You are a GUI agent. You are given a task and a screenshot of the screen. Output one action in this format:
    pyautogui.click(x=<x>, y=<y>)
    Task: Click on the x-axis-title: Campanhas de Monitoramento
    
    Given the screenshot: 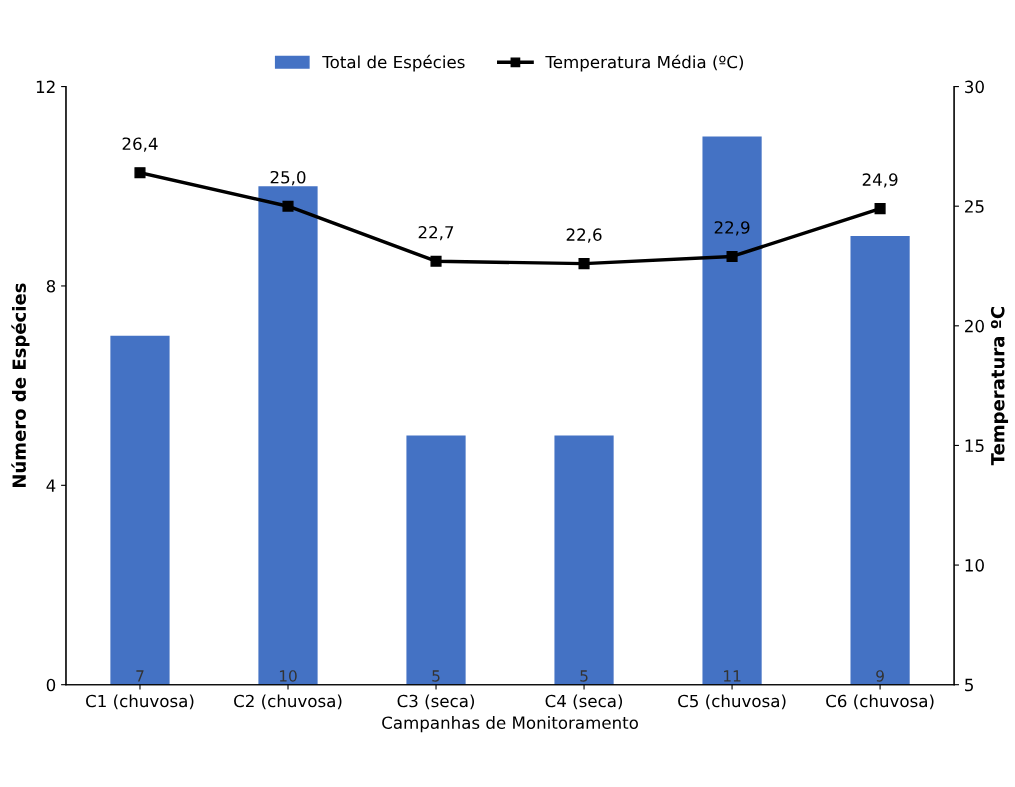 What is the action you would take?
    pyautogui.click(x=510, y=724)
    